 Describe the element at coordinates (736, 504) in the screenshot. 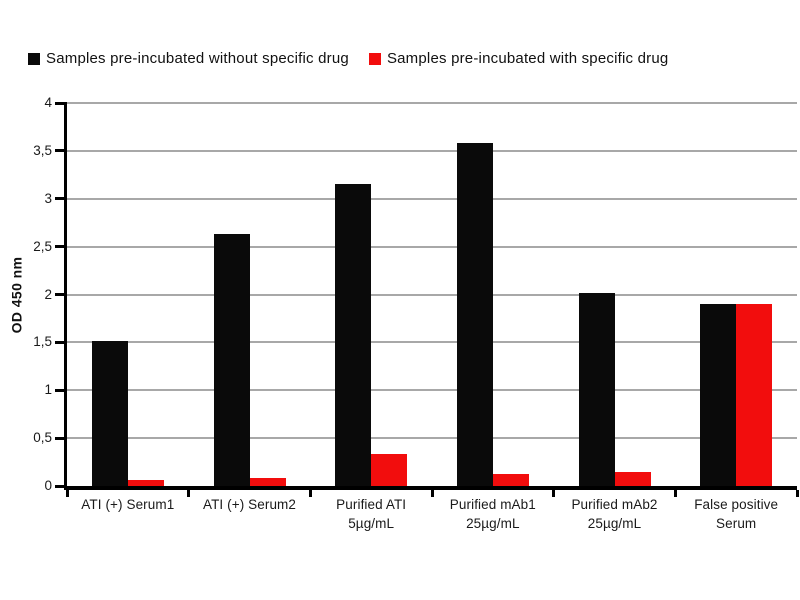

I see `category-label-line: False positive` at that location.